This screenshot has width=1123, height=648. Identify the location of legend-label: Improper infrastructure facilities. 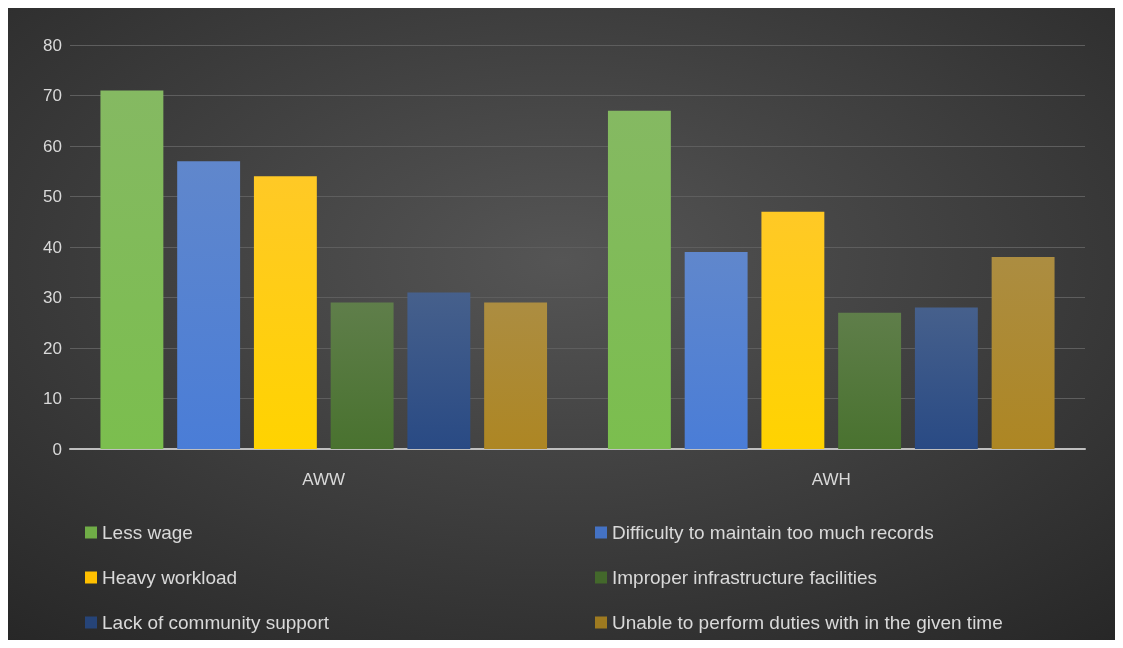
(745, 577).